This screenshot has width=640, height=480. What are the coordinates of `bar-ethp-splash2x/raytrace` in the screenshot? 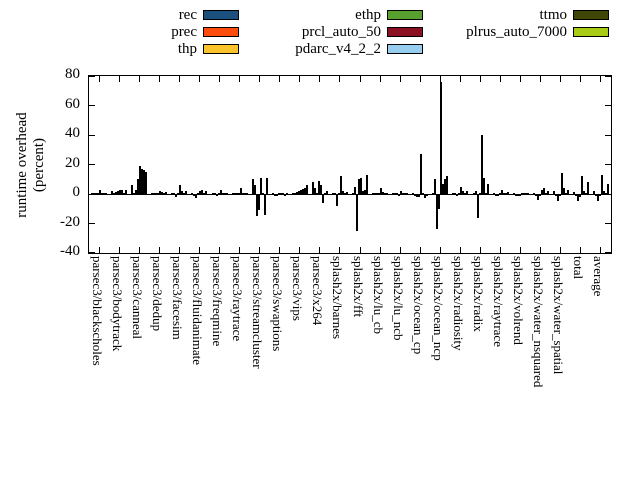 It's located at (499, 193).